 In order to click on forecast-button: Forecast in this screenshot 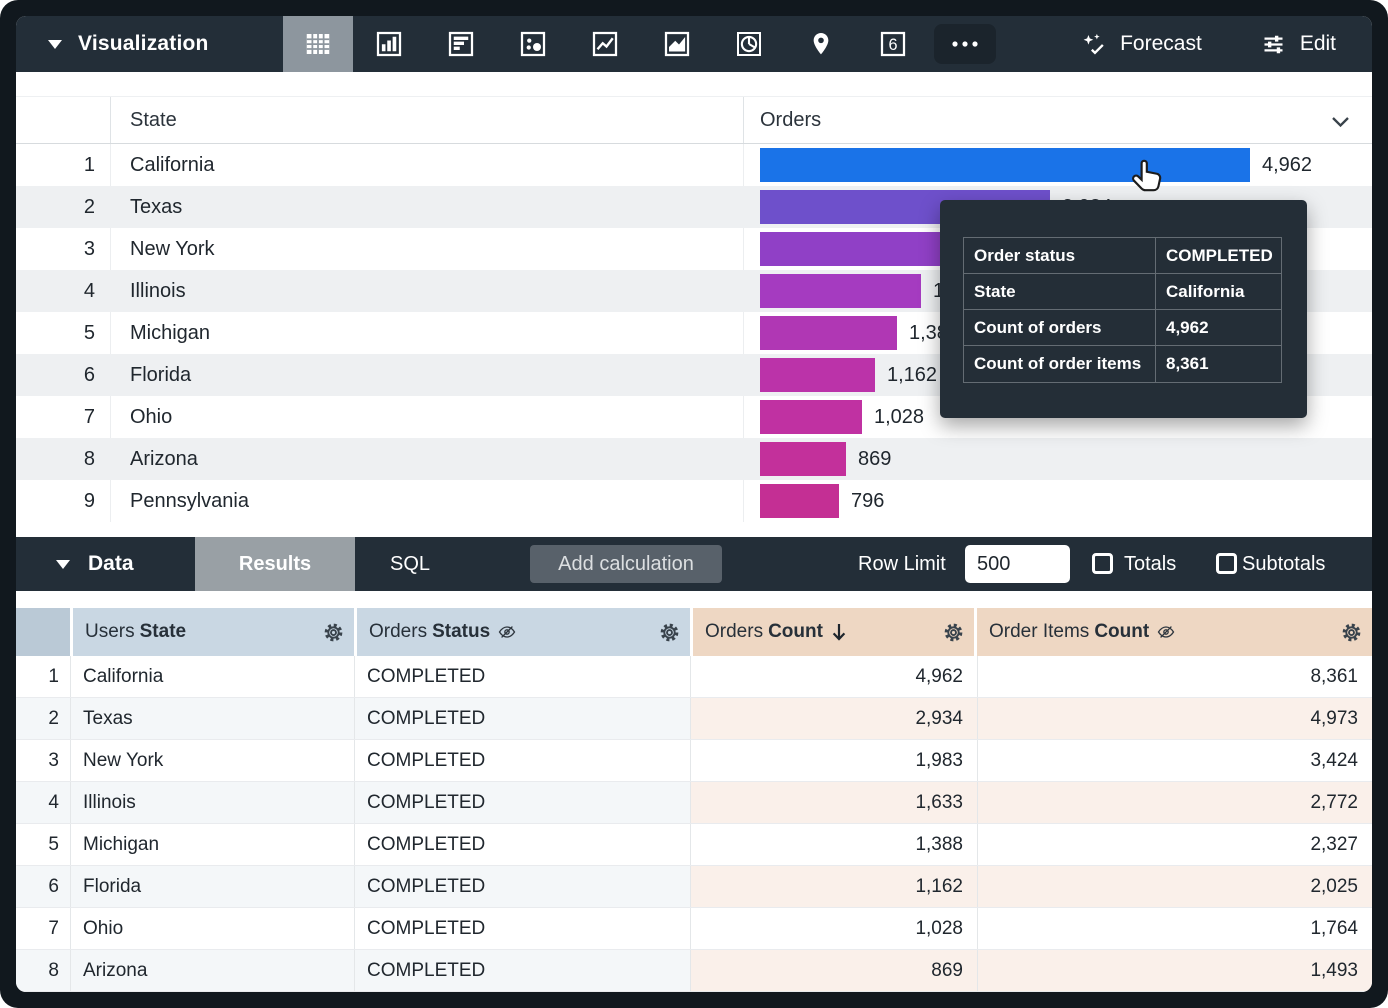, I will do `click(1141, 44)`.